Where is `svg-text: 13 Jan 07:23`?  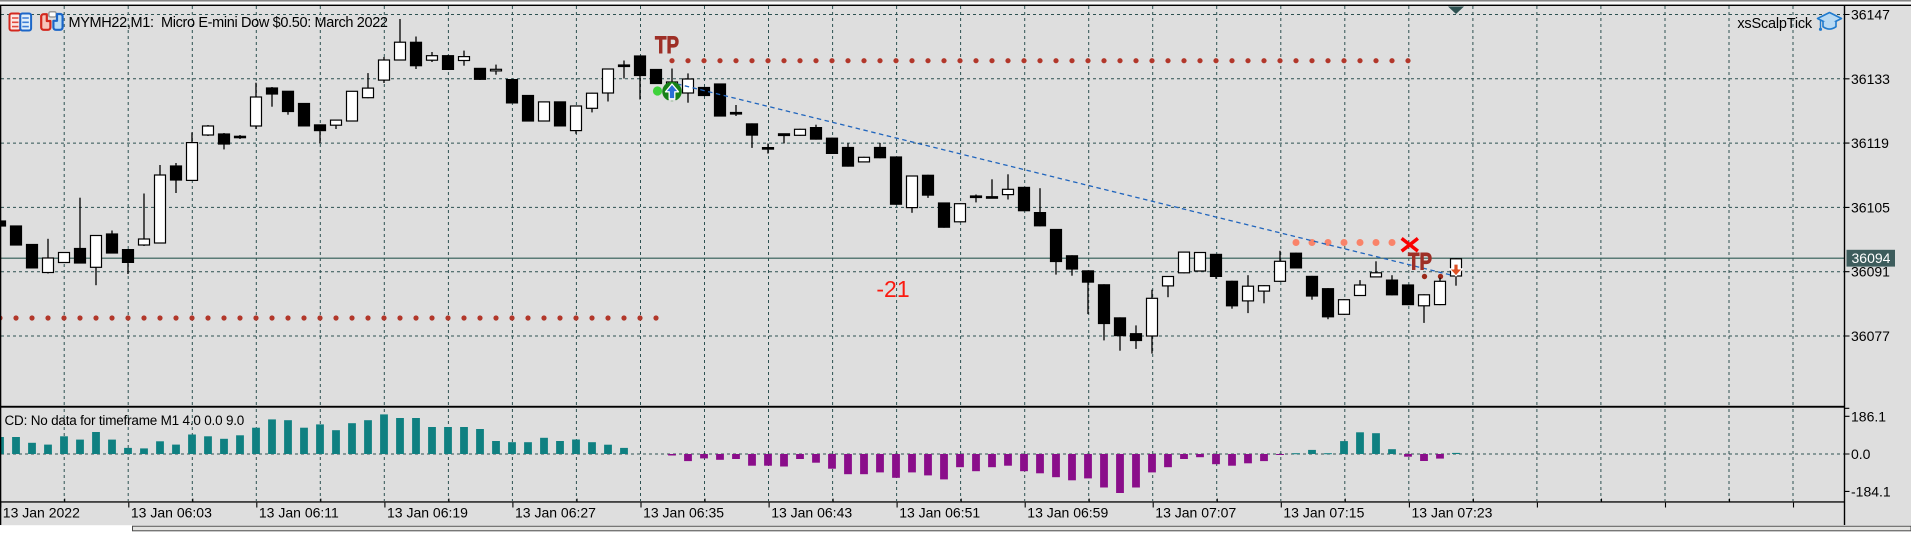
svg-text: 13 Jan 07:23 is located at coordinates (1452, 513).